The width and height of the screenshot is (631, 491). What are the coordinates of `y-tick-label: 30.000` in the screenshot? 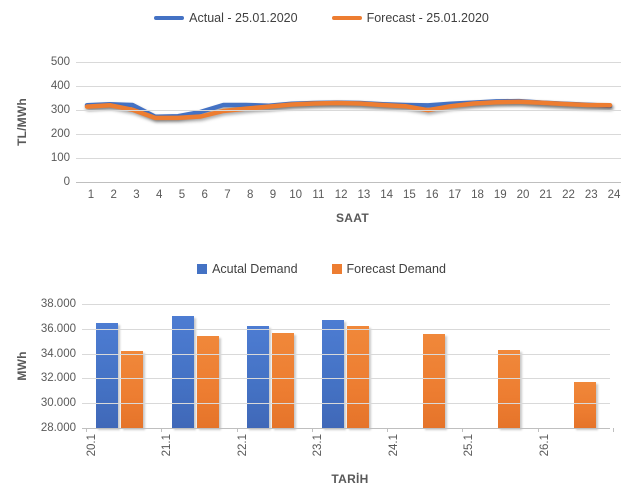 It's located at (58, 403).